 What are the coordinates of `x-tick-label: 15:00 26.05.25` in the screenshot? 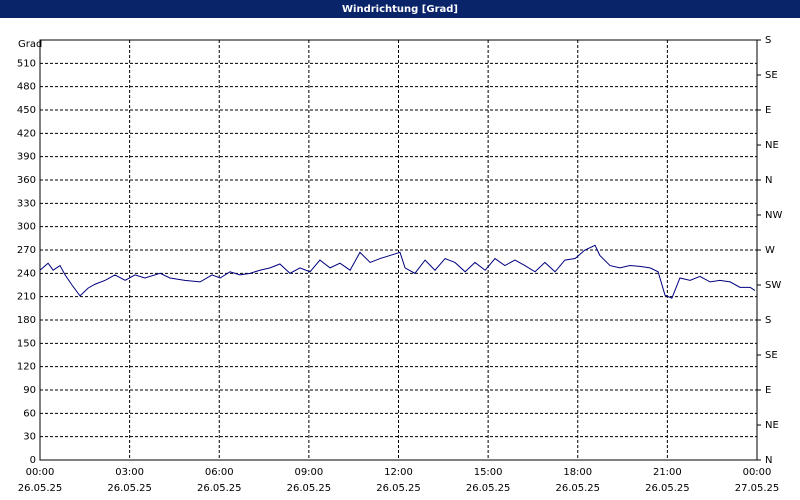 It's located at (488, 480).